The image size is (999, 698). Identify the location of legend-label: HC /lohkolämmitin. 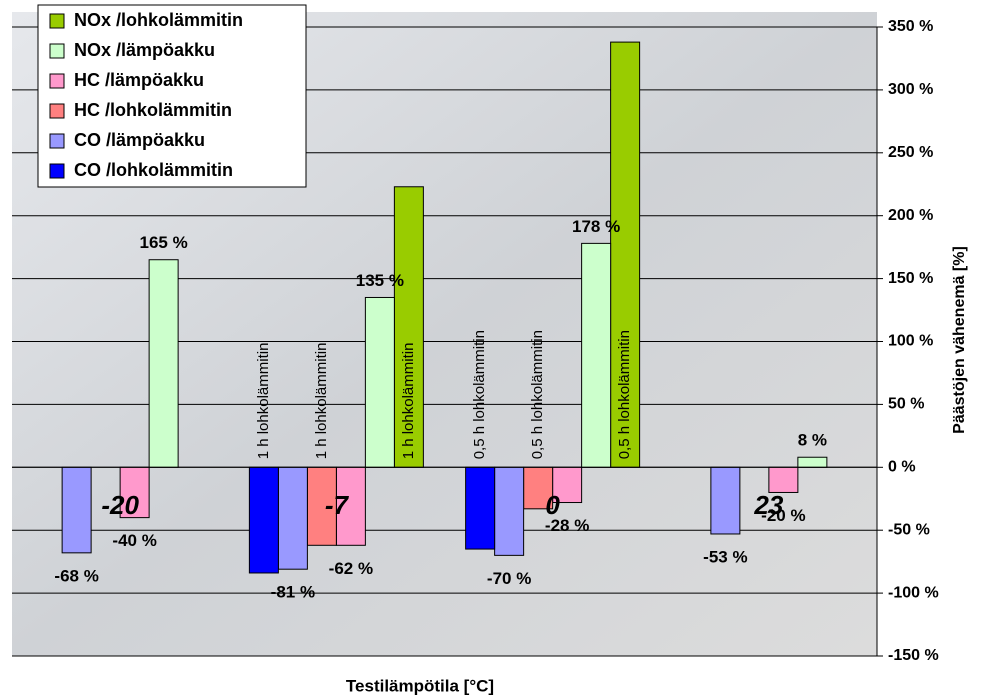
(153, 110).